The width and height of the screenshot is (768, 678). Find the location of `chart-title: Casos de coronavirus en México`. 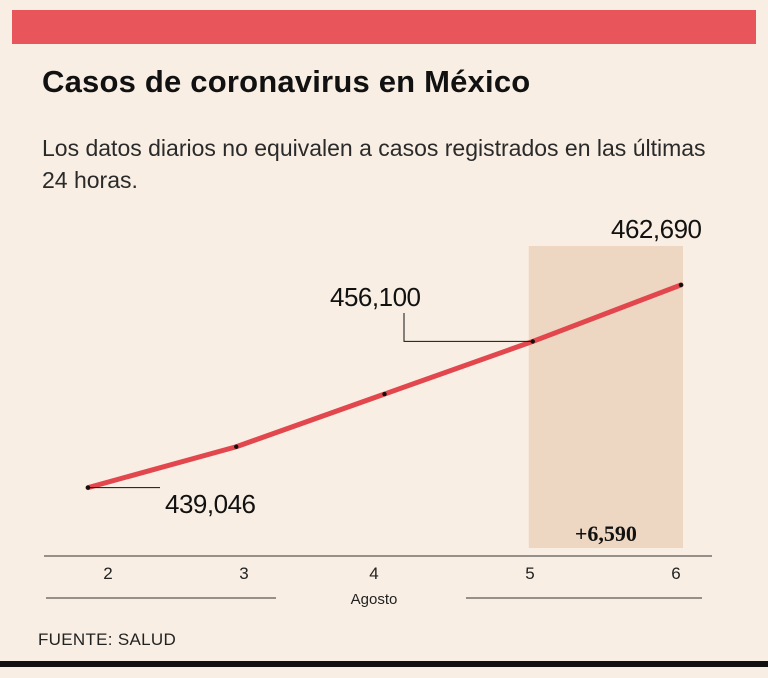

chart-title: Casos de coronavirus en México is located at coordinates (286, 81).